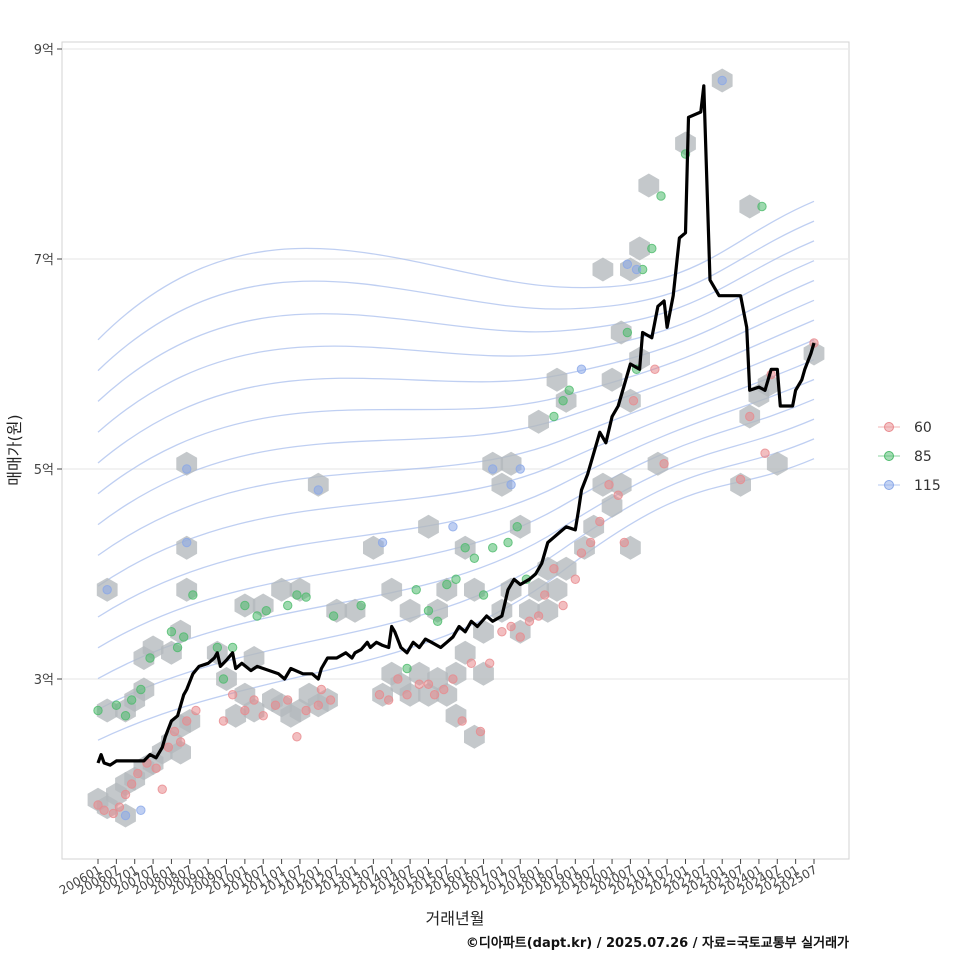  Describe the element at coordinates (44, 470) in the screenshot. I see `y-tick-label: 5억` at that location.